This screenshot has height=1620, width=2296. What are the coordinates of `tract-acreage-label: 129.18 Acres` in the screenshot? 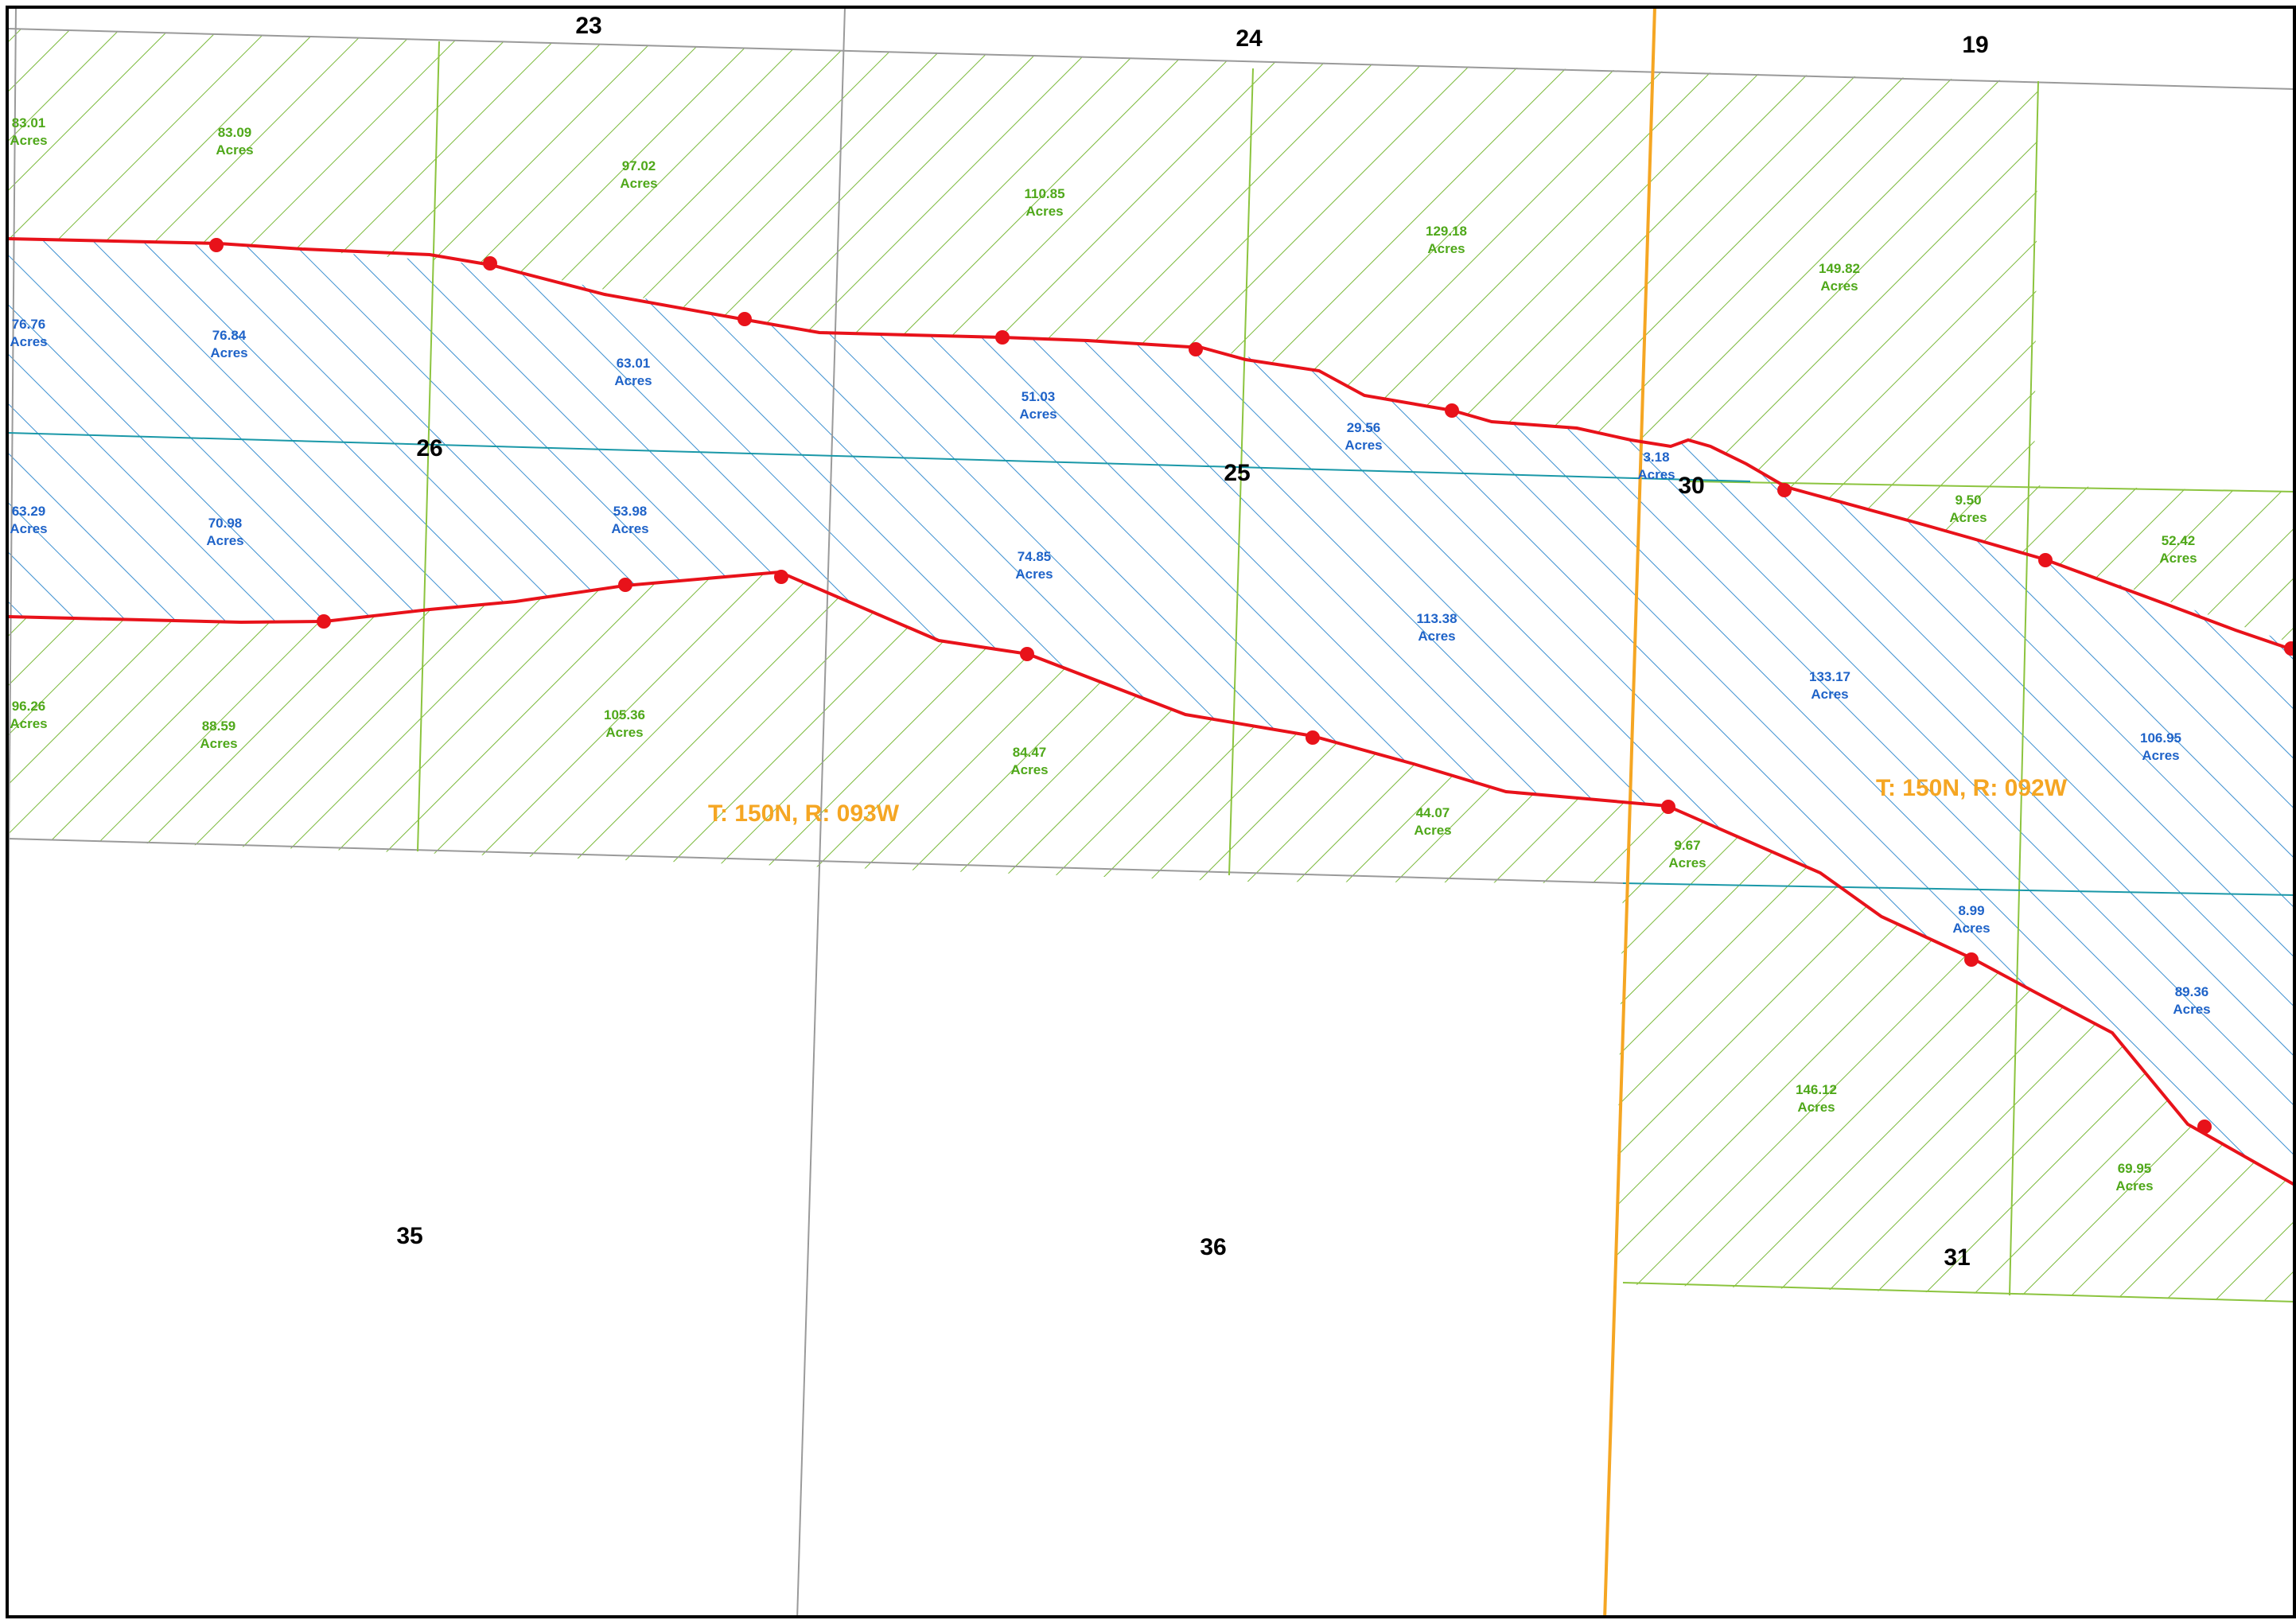 It's located at (1446, 240).